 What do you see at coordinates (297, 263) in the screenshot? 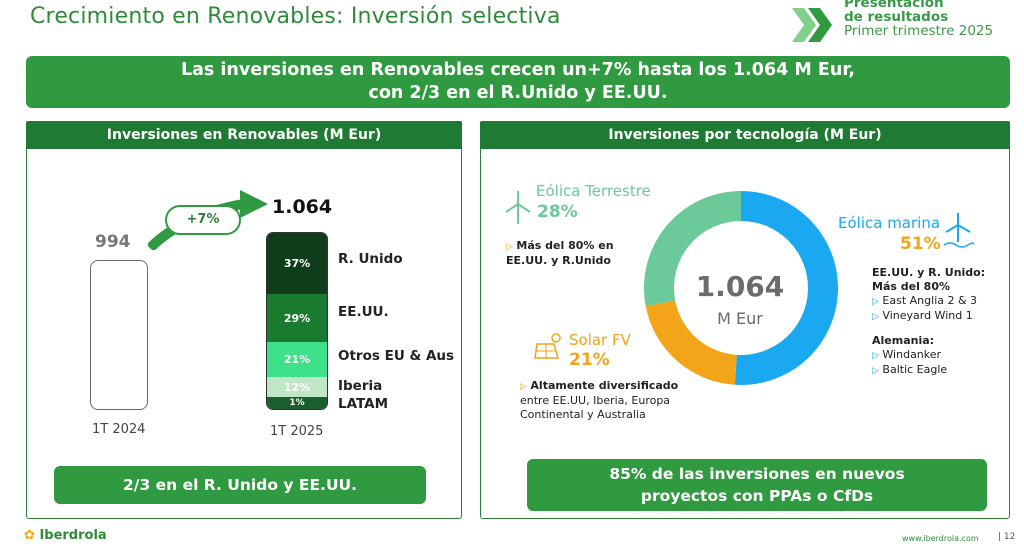
I see `segment-r-unido: 37%` at bounding box center [297, 263].